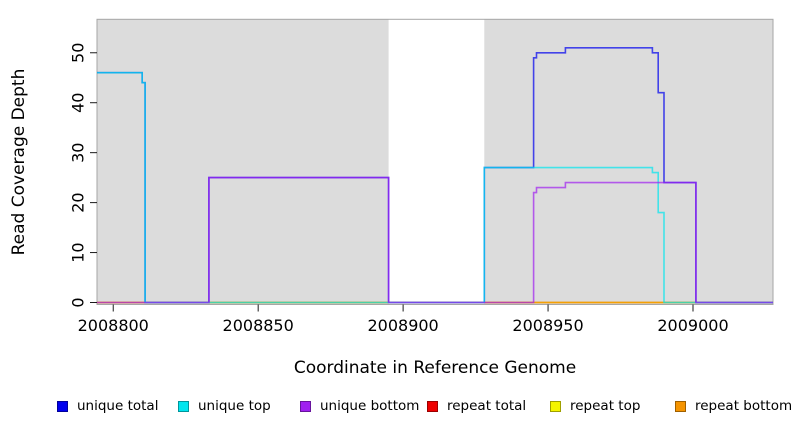 This screenshot has width=792, height=432. What do you see at coordinates (234, 406) in the screenshot?
I see `legend-label-unique-top: unique top` at bounding box center [234, 406].